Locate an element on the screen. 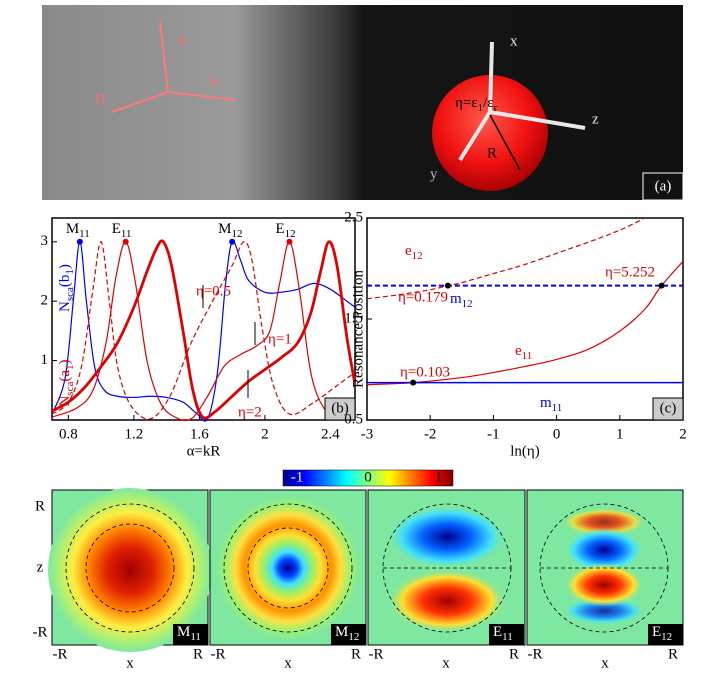  colorbar-tick-label: 0 is located at coordinates (368, 477).